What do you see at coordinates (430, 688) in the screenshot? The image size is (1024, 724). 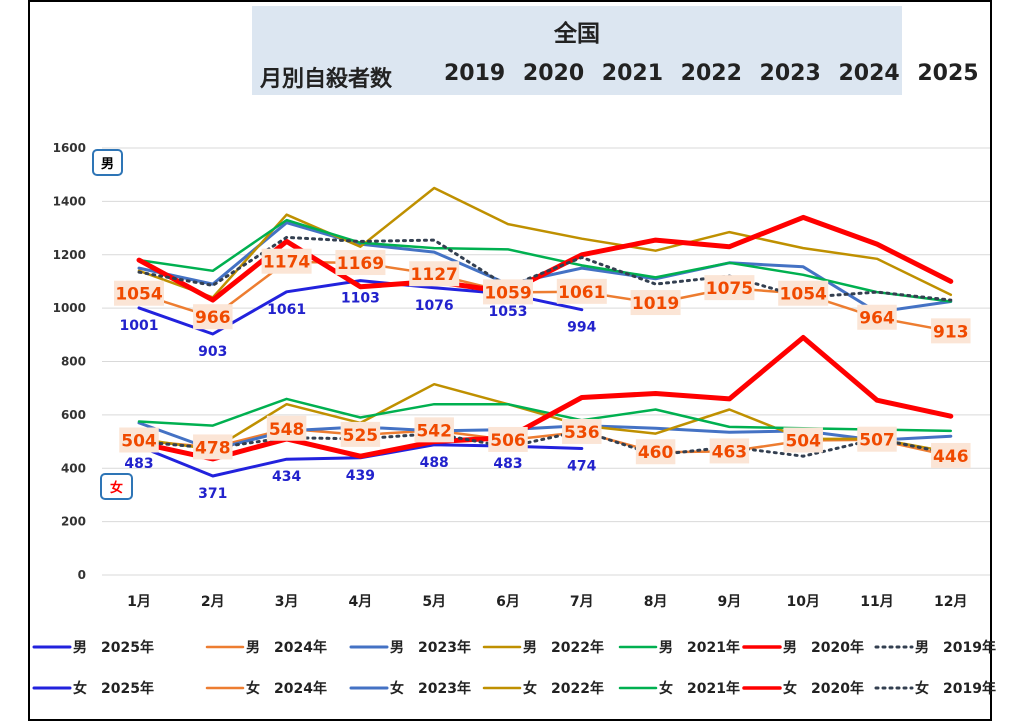 I see `legend-entry: 女 2023年` at bounding box center [430, 688].